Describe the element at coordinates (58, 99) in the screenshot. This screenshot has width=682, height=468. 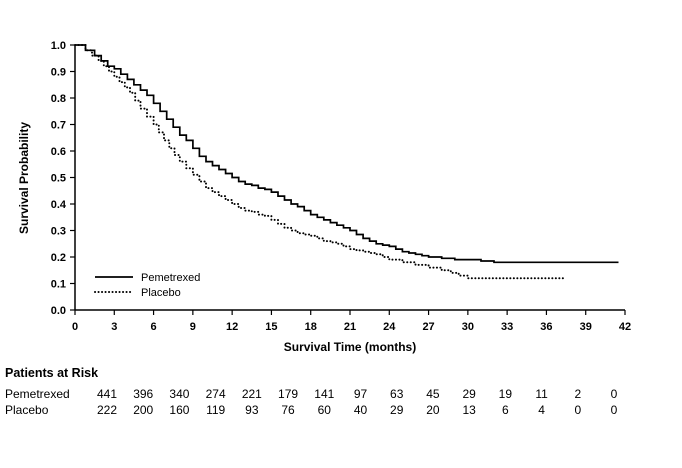
I see `y-tick-label: 0.8` at that location.